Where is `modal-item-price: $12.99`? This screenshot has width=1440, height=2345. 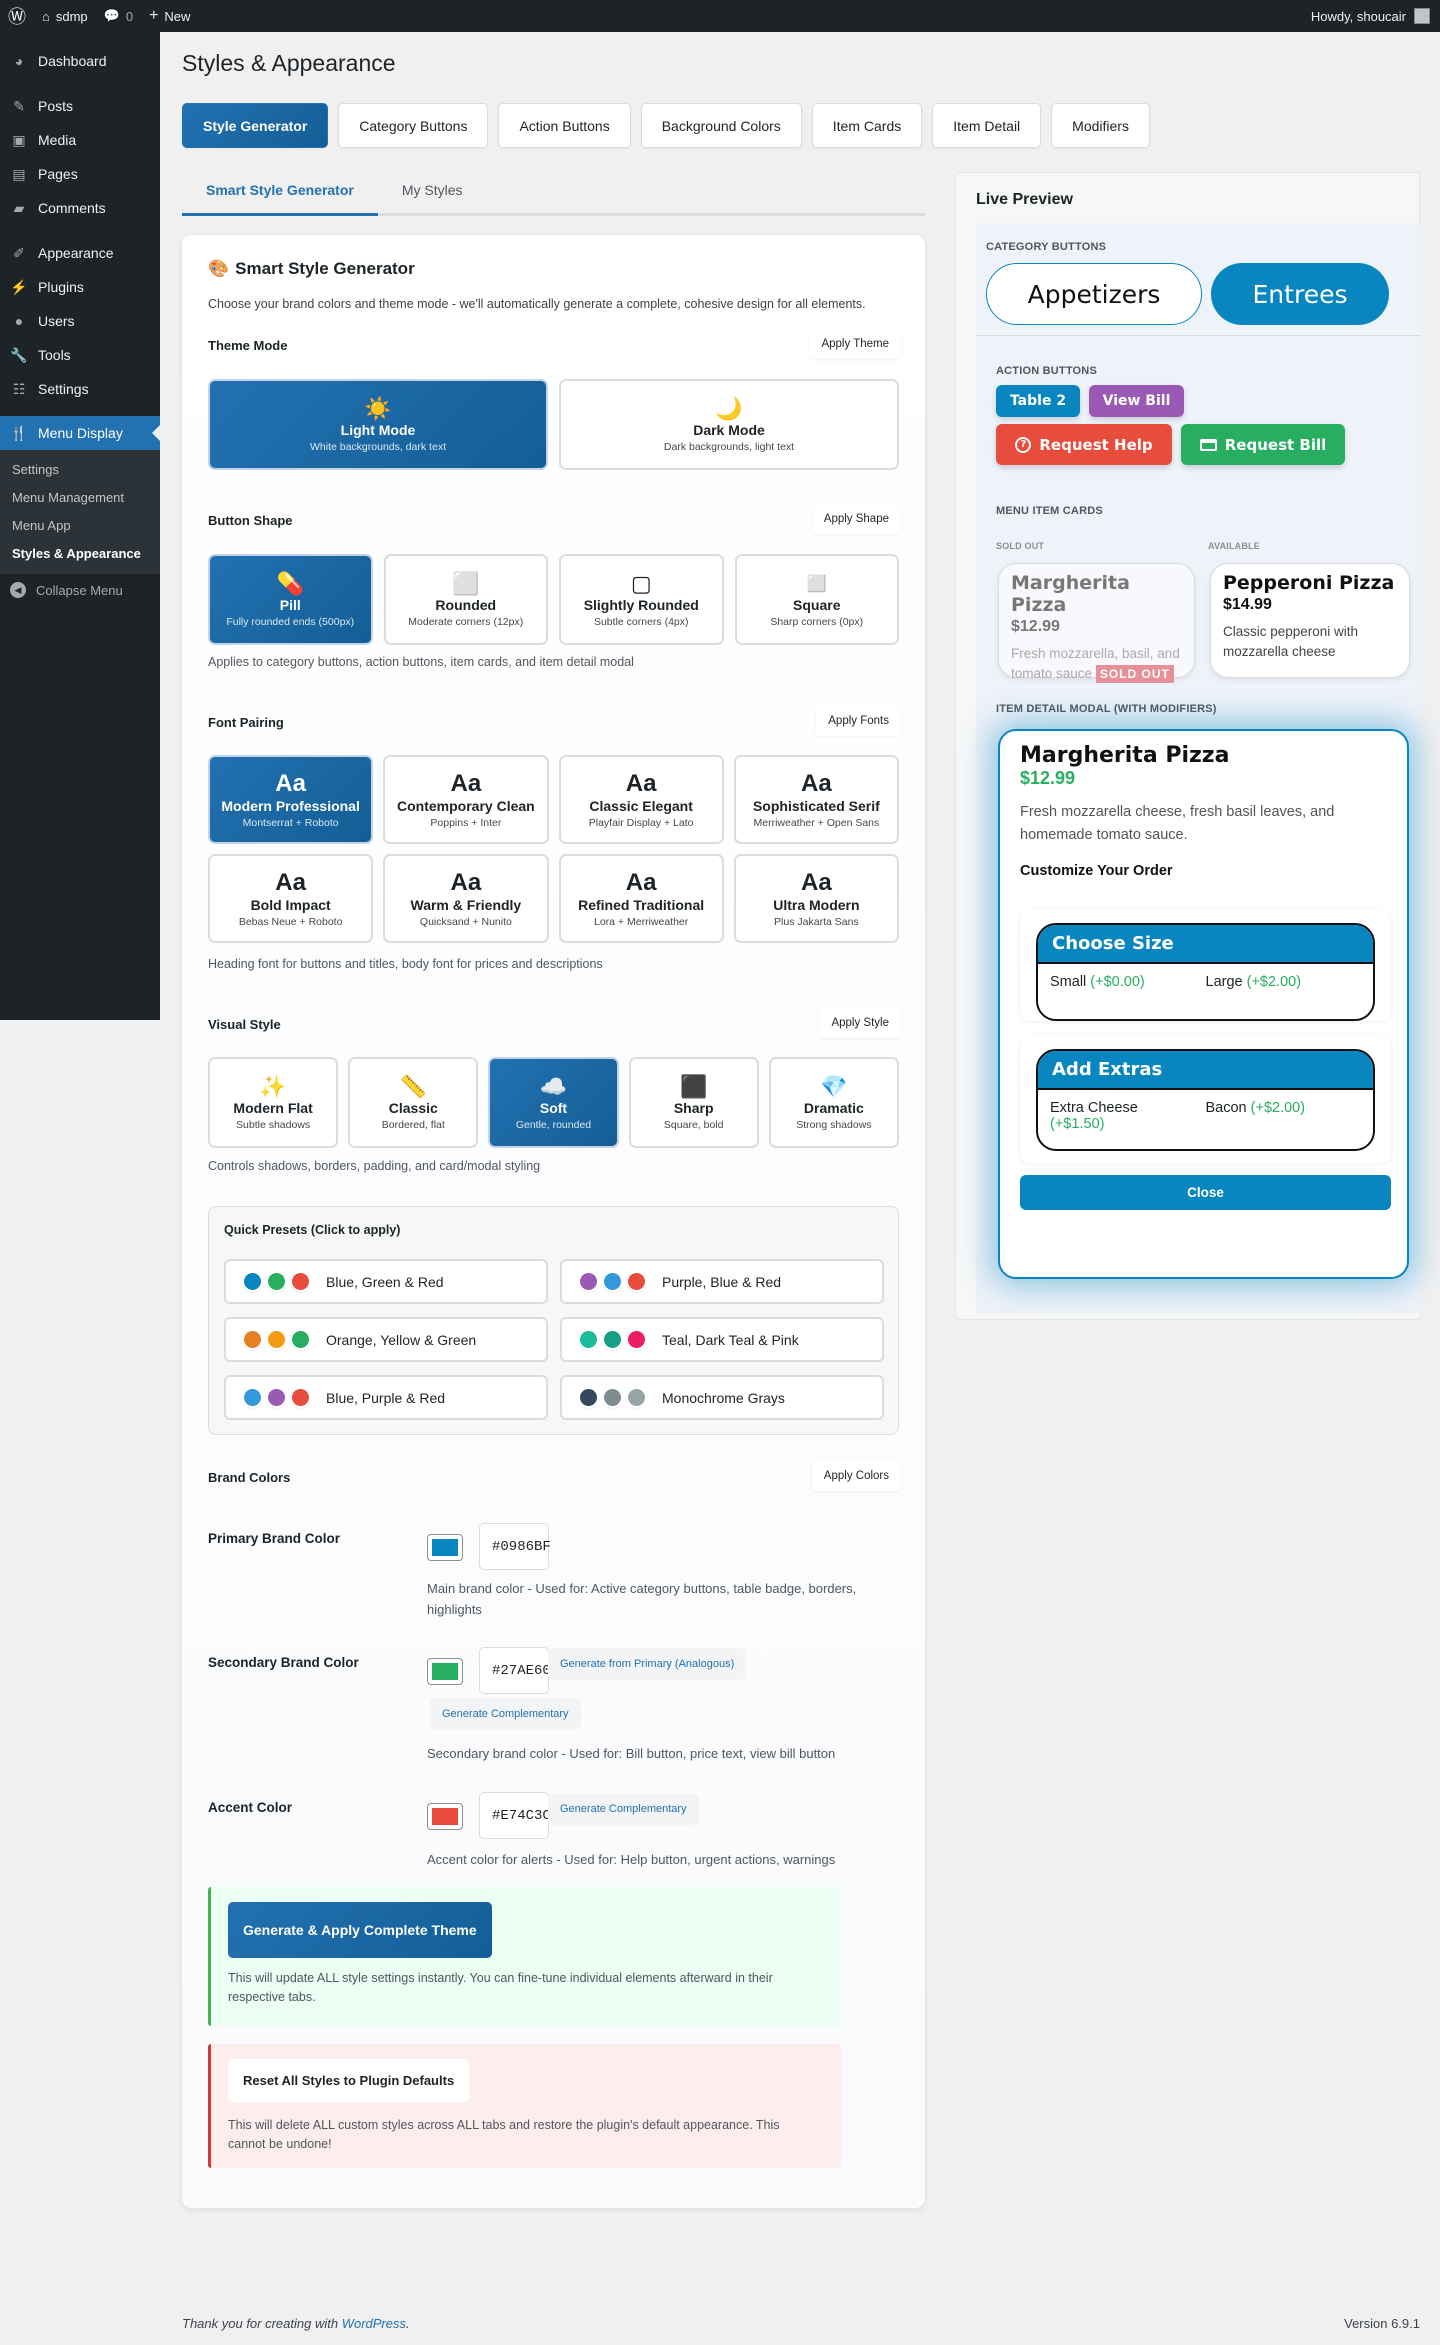 modal-item-price: $12.99 is located at coordinates (1048, 778).